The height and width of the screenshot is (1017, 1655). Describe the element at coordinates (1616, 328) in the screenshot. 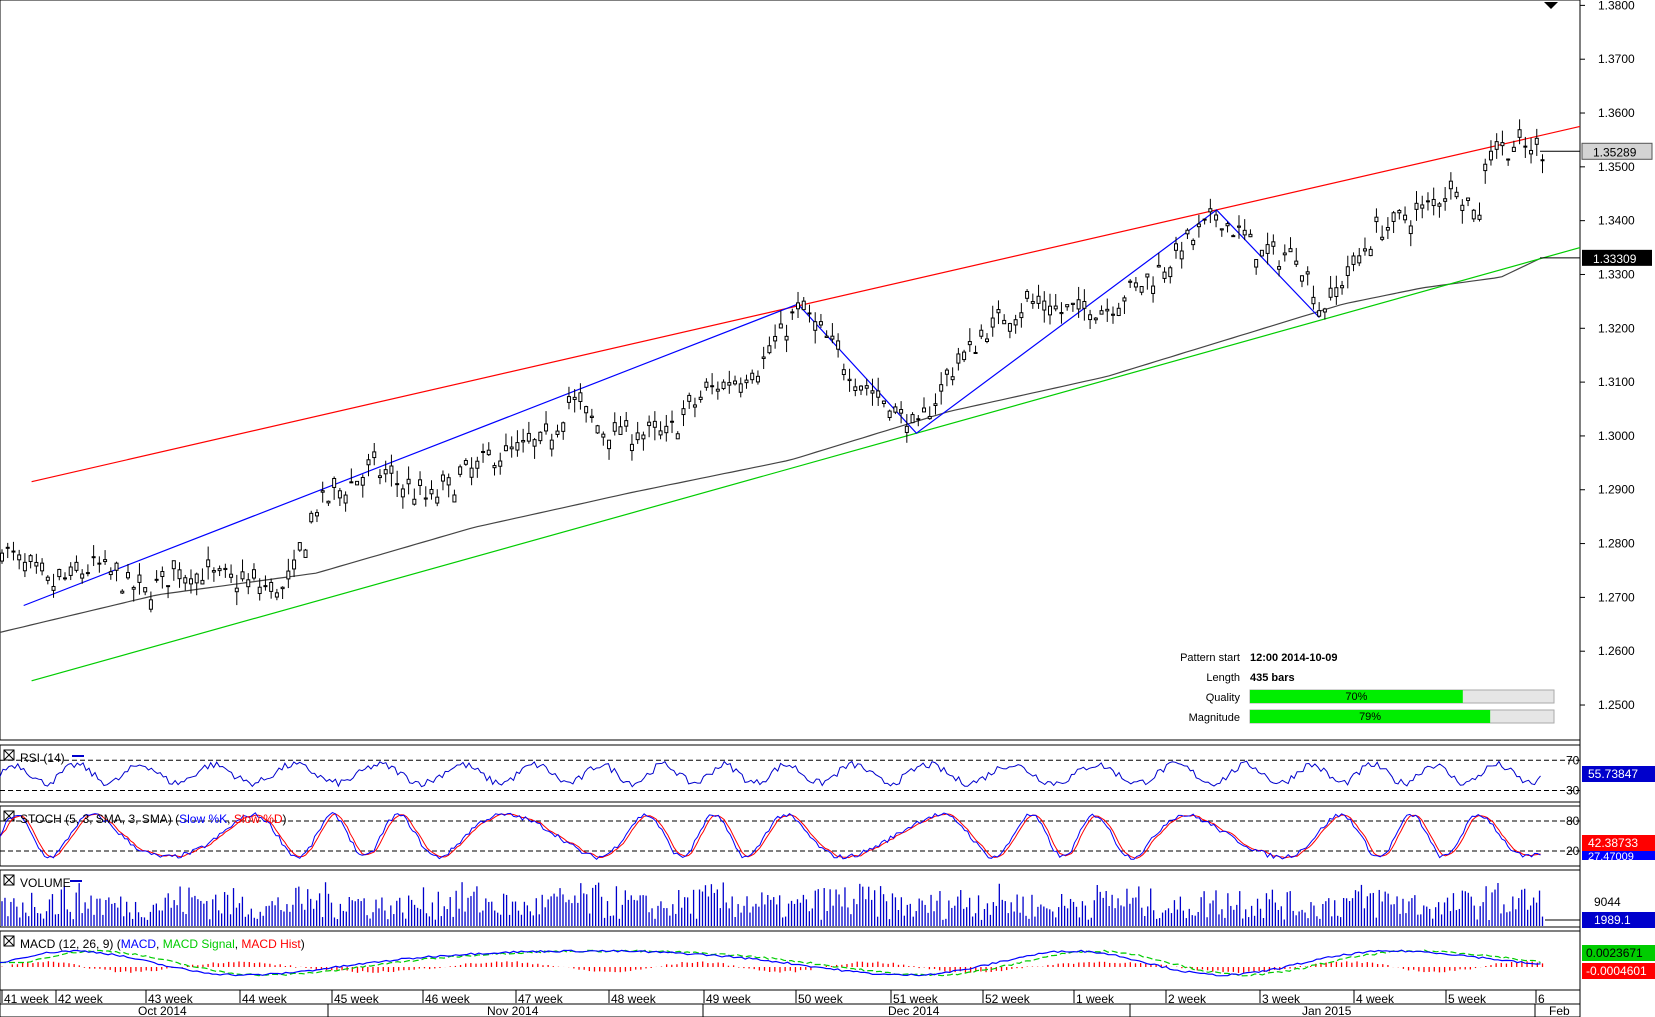

I see `y-tick-label: 1.3200` at that location.